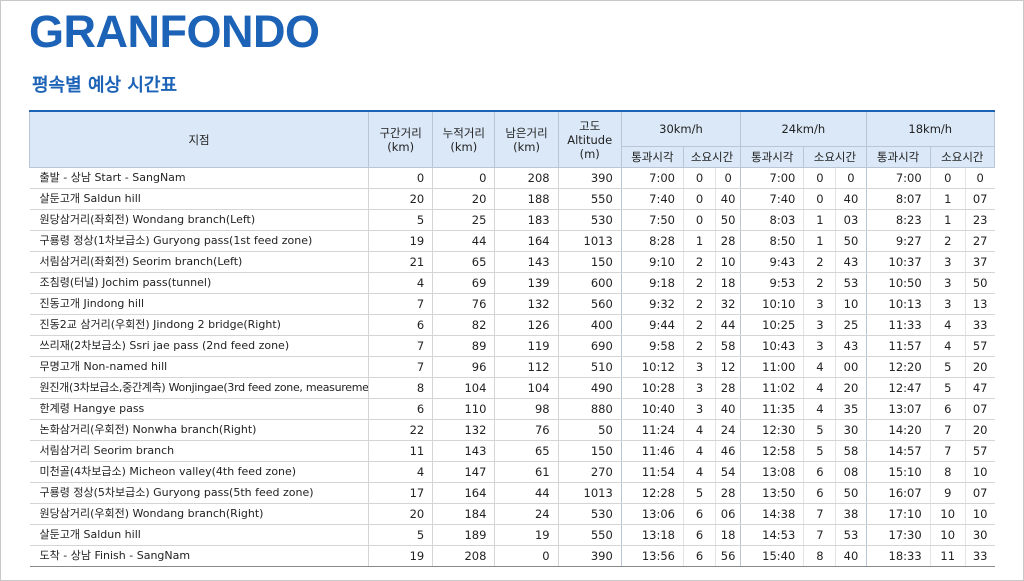  I want to click on elapsed-hours-18-cell: 2, so click(947, 241).